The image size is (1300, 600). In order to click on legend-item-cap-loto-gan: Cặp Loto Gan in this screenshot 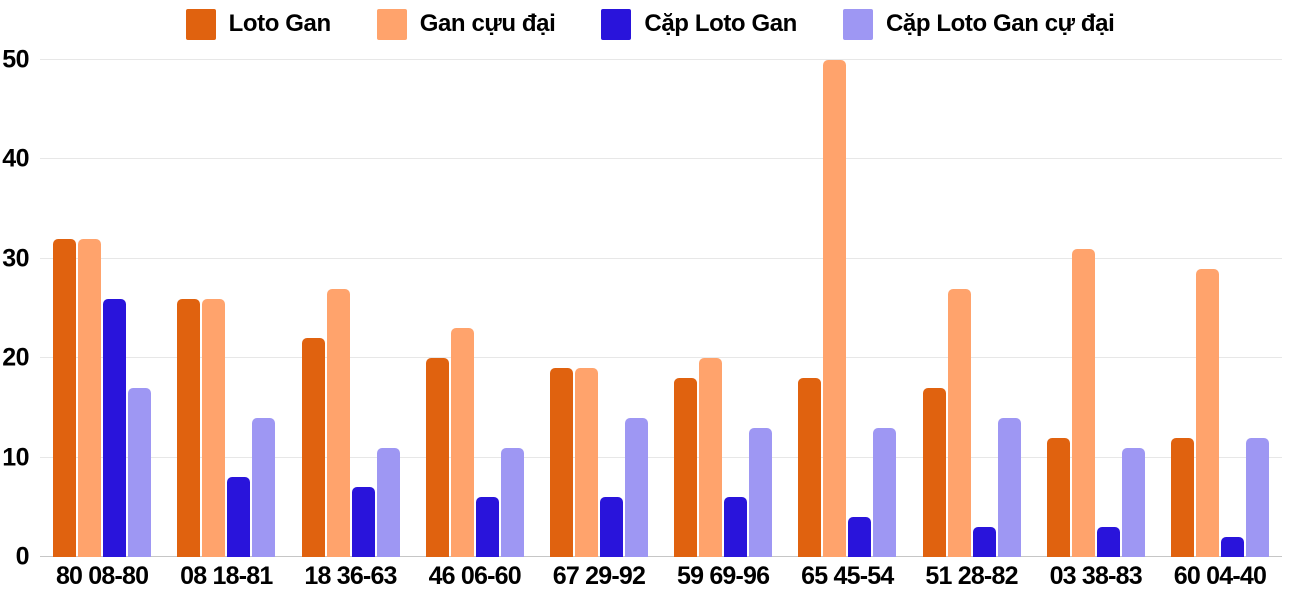, I will do `click(699, 24)`.